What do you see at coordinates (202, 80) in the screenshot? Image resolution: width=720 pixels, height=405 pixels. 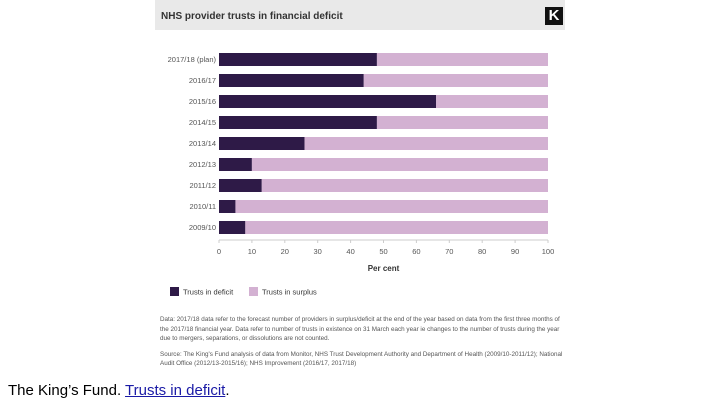 I see `y-tick-label: 2016/17` at bounding box center [202, 80].